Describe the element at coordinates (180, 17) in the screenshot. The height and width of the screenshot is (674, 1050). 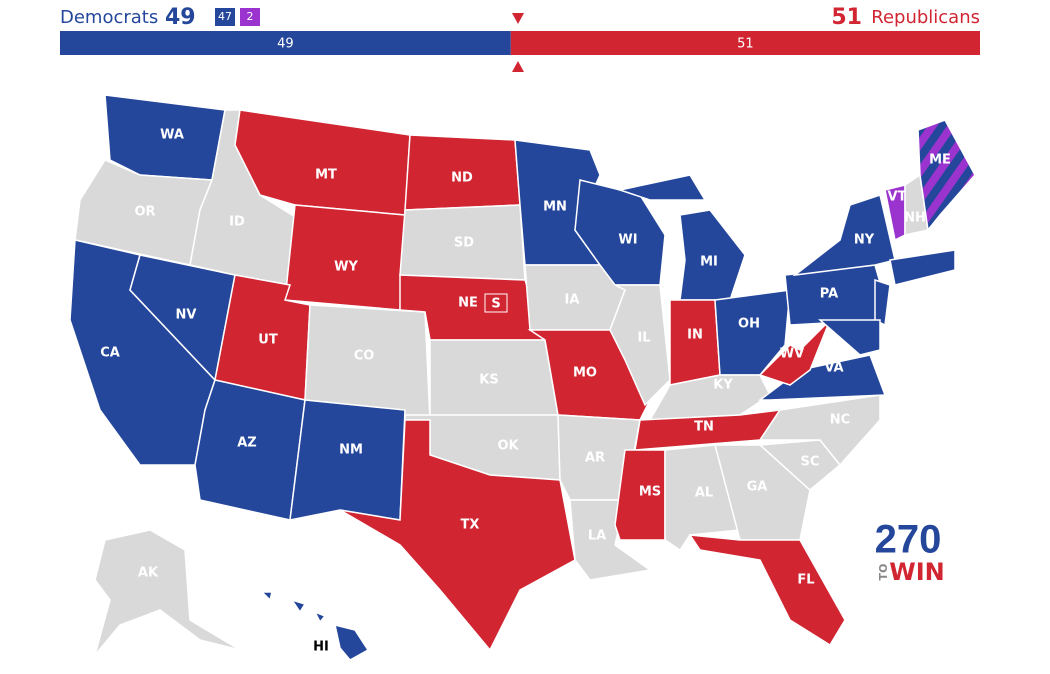
I see `dem-total: 49` at that location.